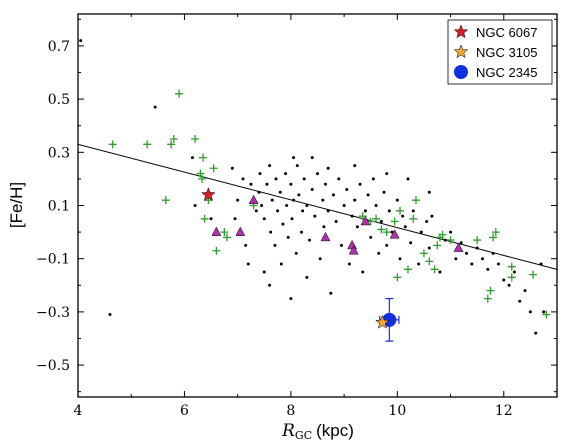 Image resolution: width=570 pixels, height=445 pixels. I want to click on x-tick-label: 6, so click(184, 411).